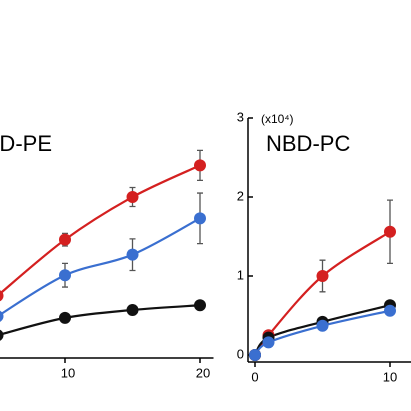  Describe the element at coordinates (203, 372) in the screenshot. I see `x-tick-label: 20` at that location.